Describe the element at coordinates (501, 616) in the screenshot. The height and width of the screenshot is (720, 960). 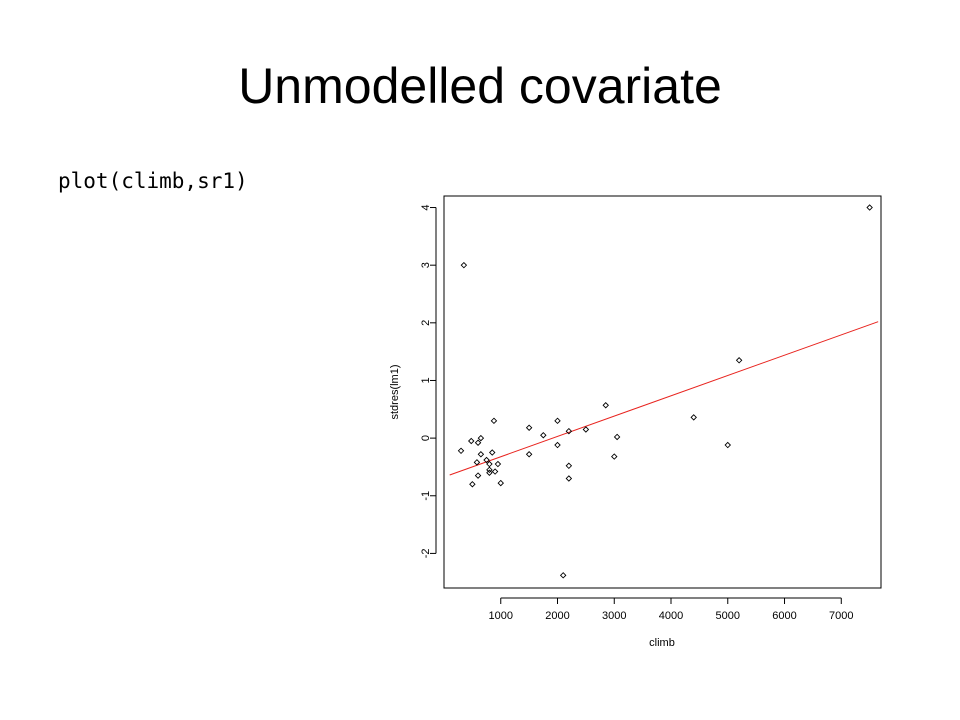
I see `x-tick-label: 1000` at that location.